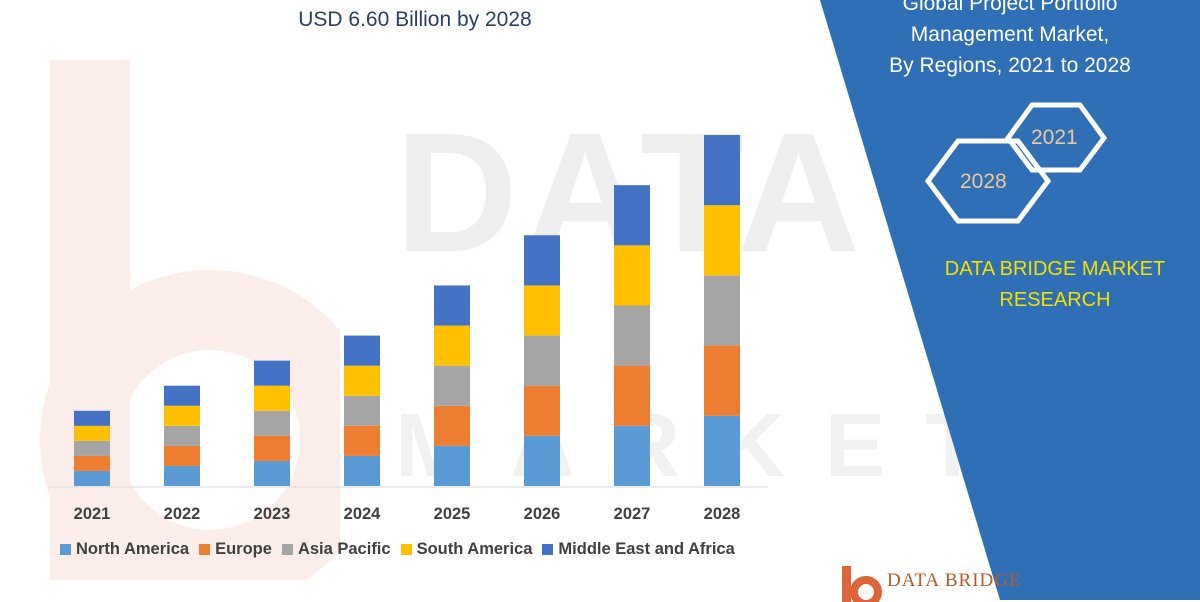 Image resolution: width=1200 pixels, height=602 pixels. I want to click on bar-2022-middle-east-and-africa, so click(182, 395).